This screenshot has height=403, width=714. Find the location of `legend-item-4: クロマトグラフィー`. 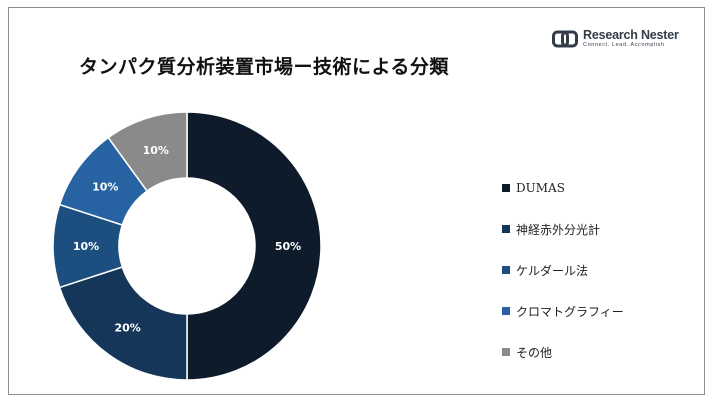

legend-item-4: クロマトグラフィー is located at coordinates (563, 311).